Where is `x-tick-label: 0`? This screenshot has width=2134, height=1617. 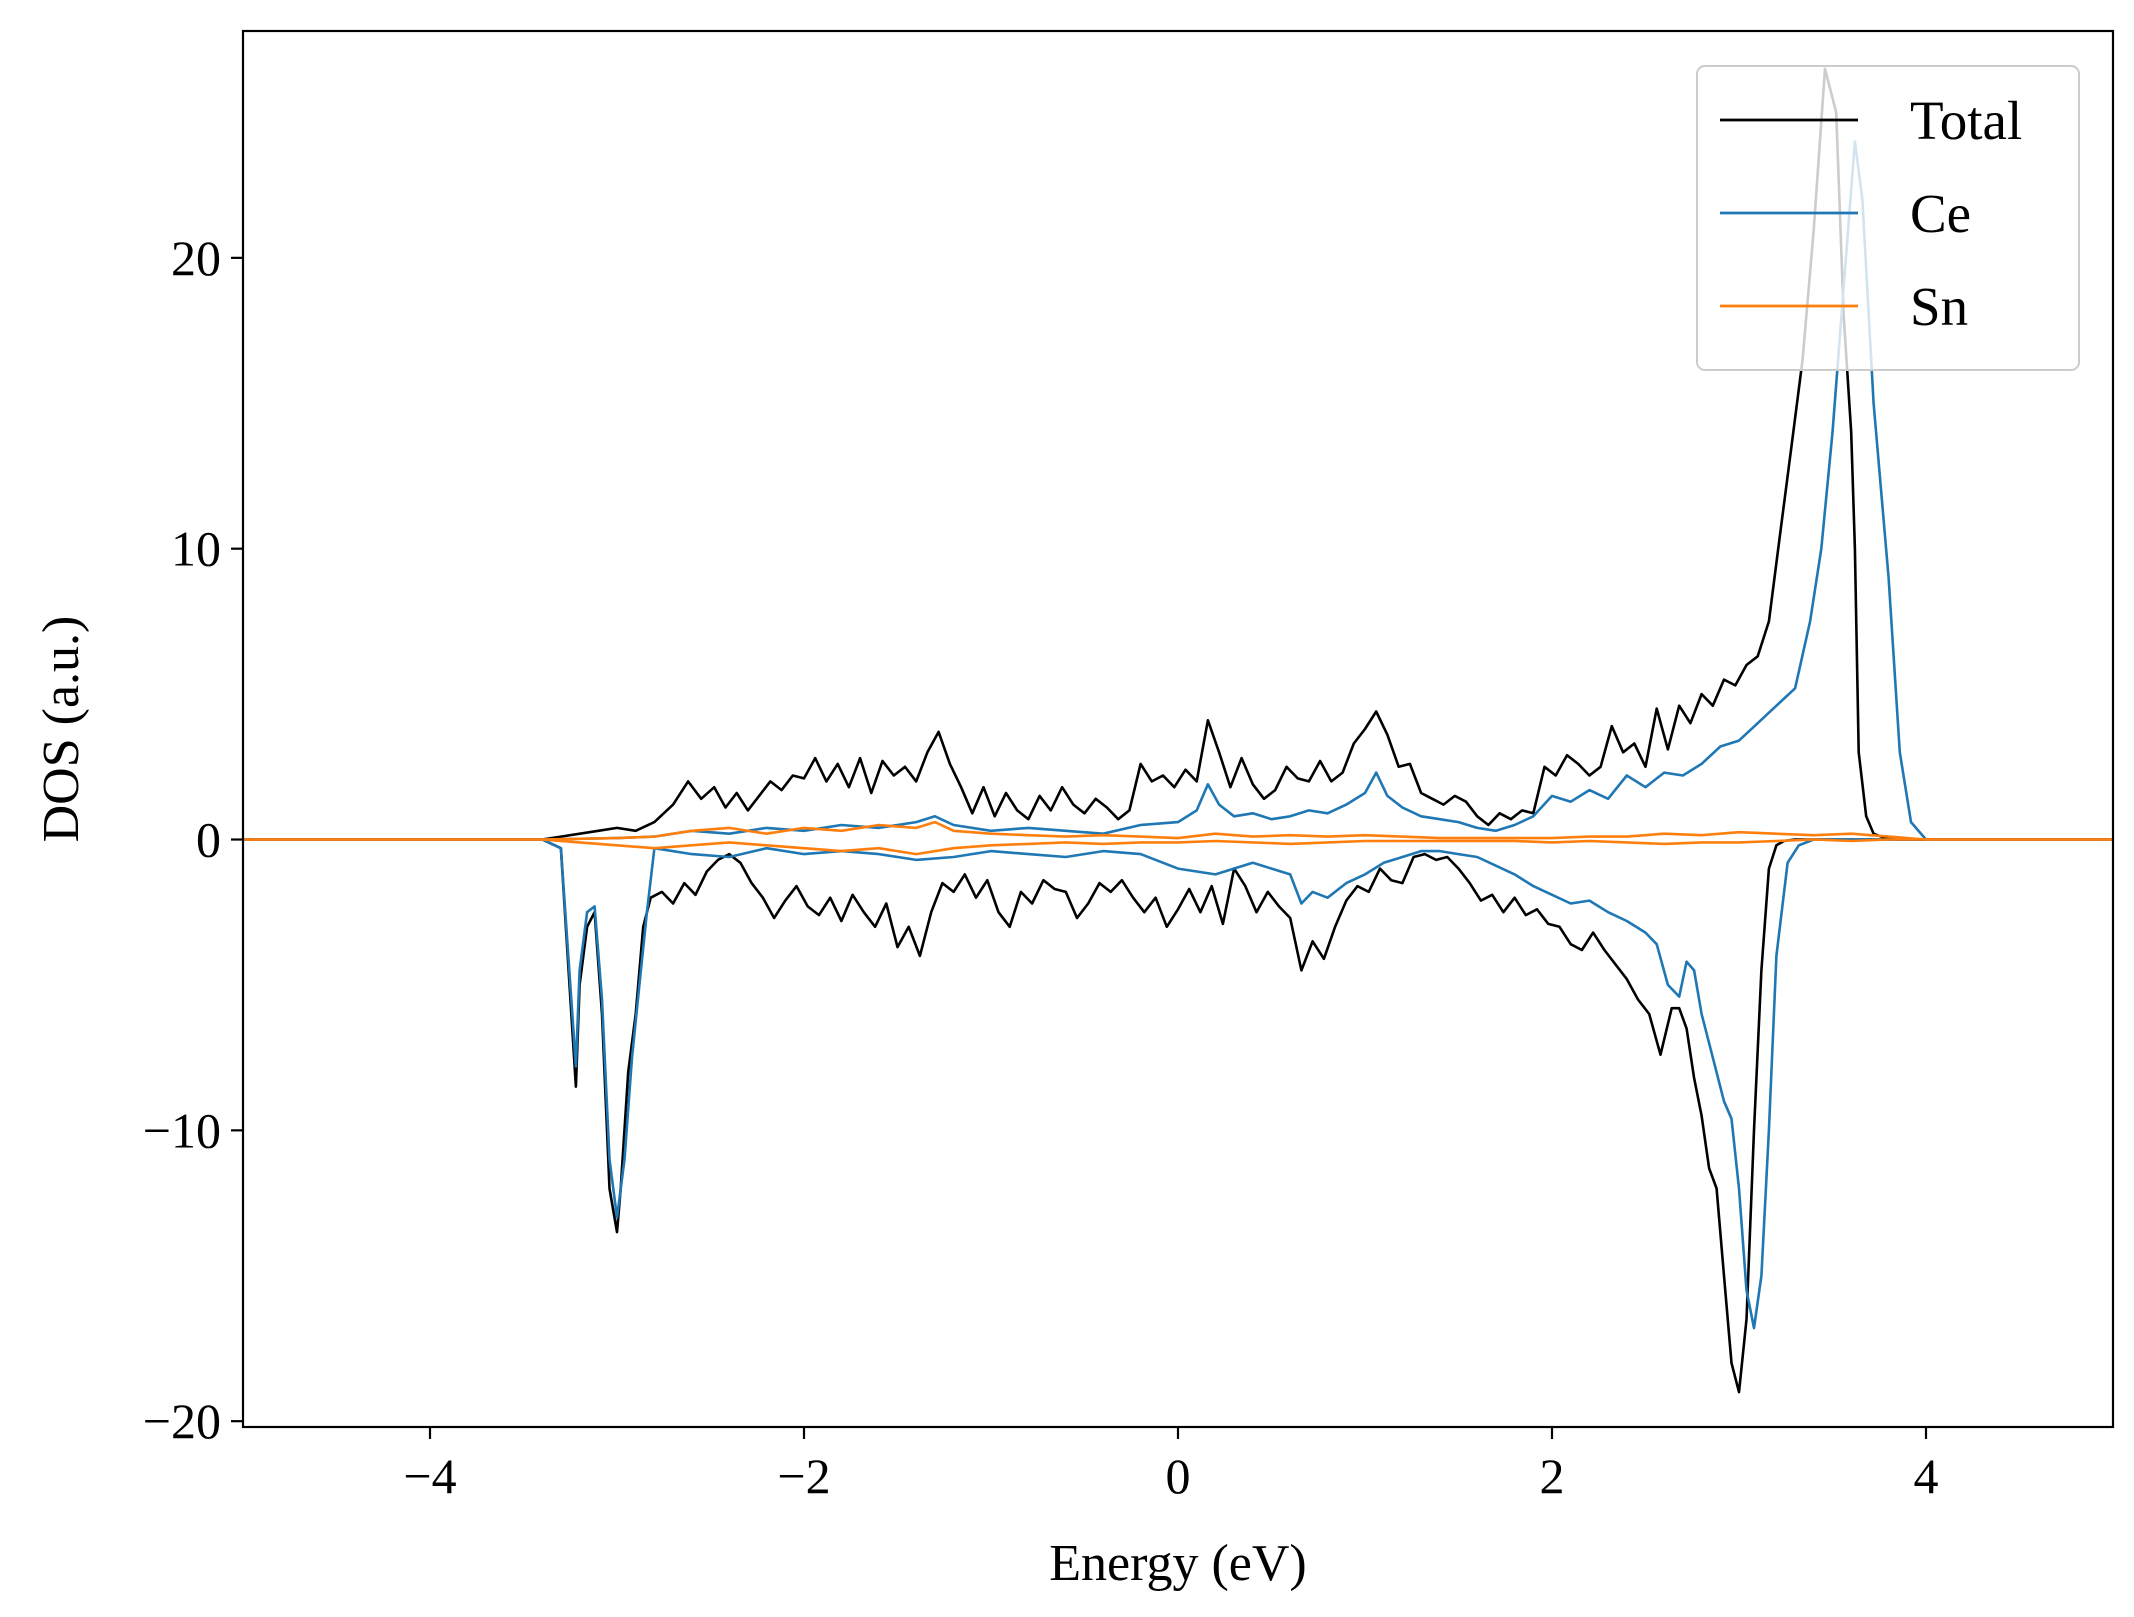 x-tick-label: 0 is located at coordinates (1178, 1476).